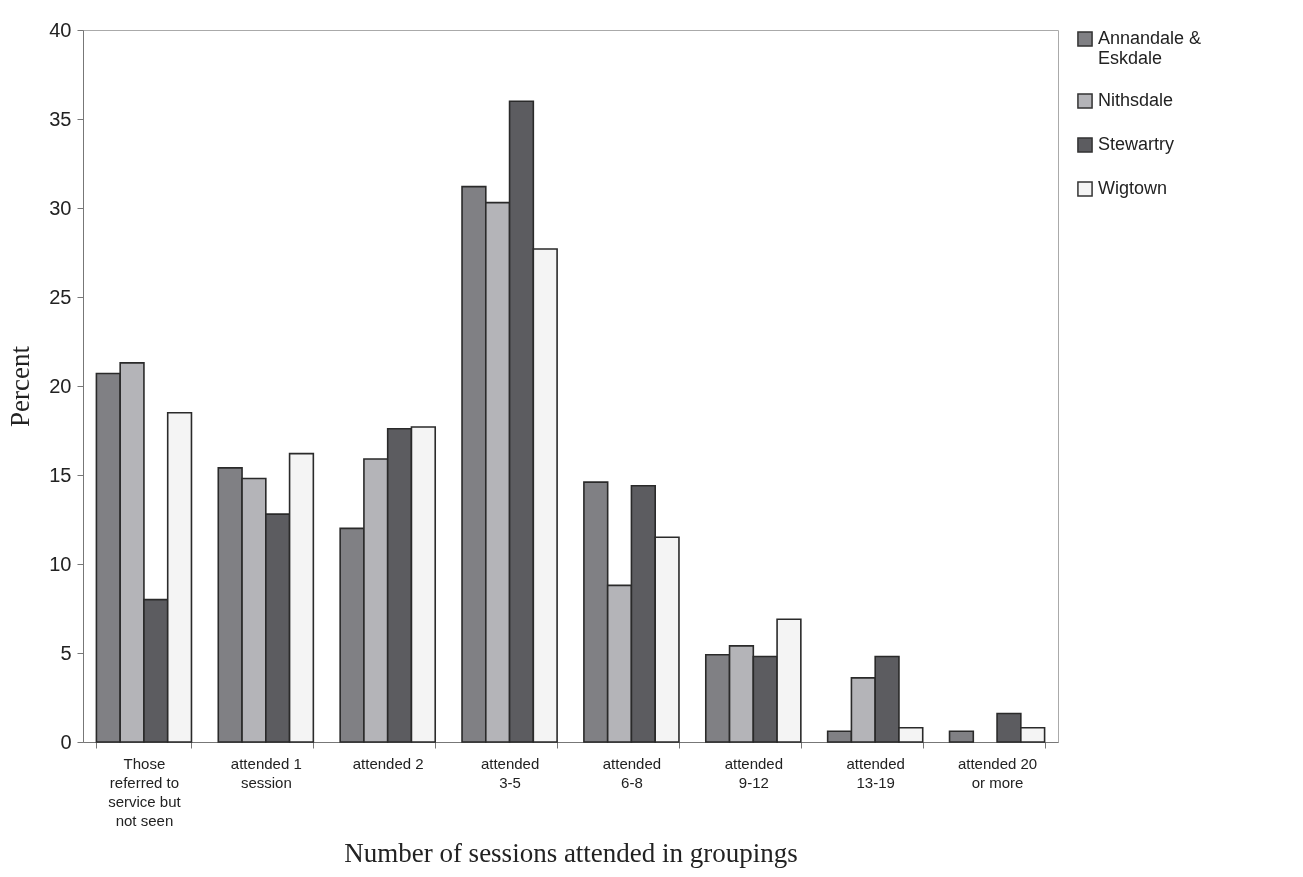 The image size is (1303, 877). I want to click on y-tick-label: 40, so click(60, 29).